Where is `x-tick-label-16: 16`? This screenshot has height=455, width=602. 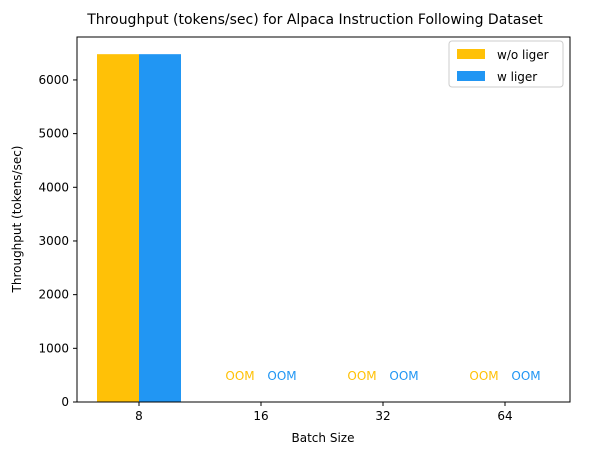
x-tick-label-16: 16 is located at coordinates (260, 416).